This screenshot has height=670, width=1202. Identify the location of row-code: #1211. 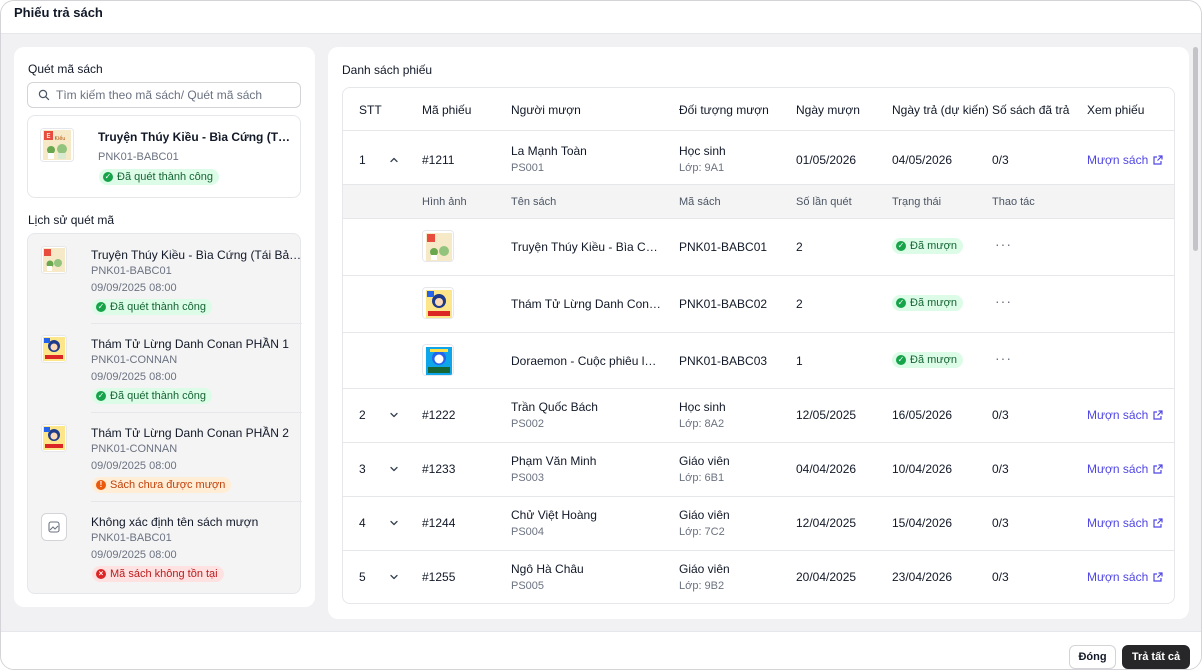
(438, 160).